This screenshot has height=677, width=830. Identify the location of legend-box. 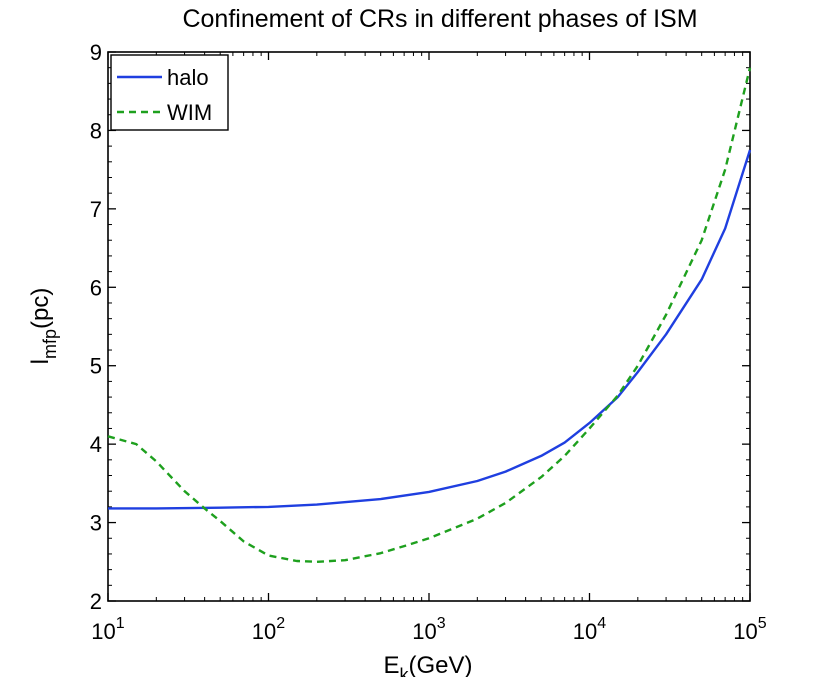
(169, 92).